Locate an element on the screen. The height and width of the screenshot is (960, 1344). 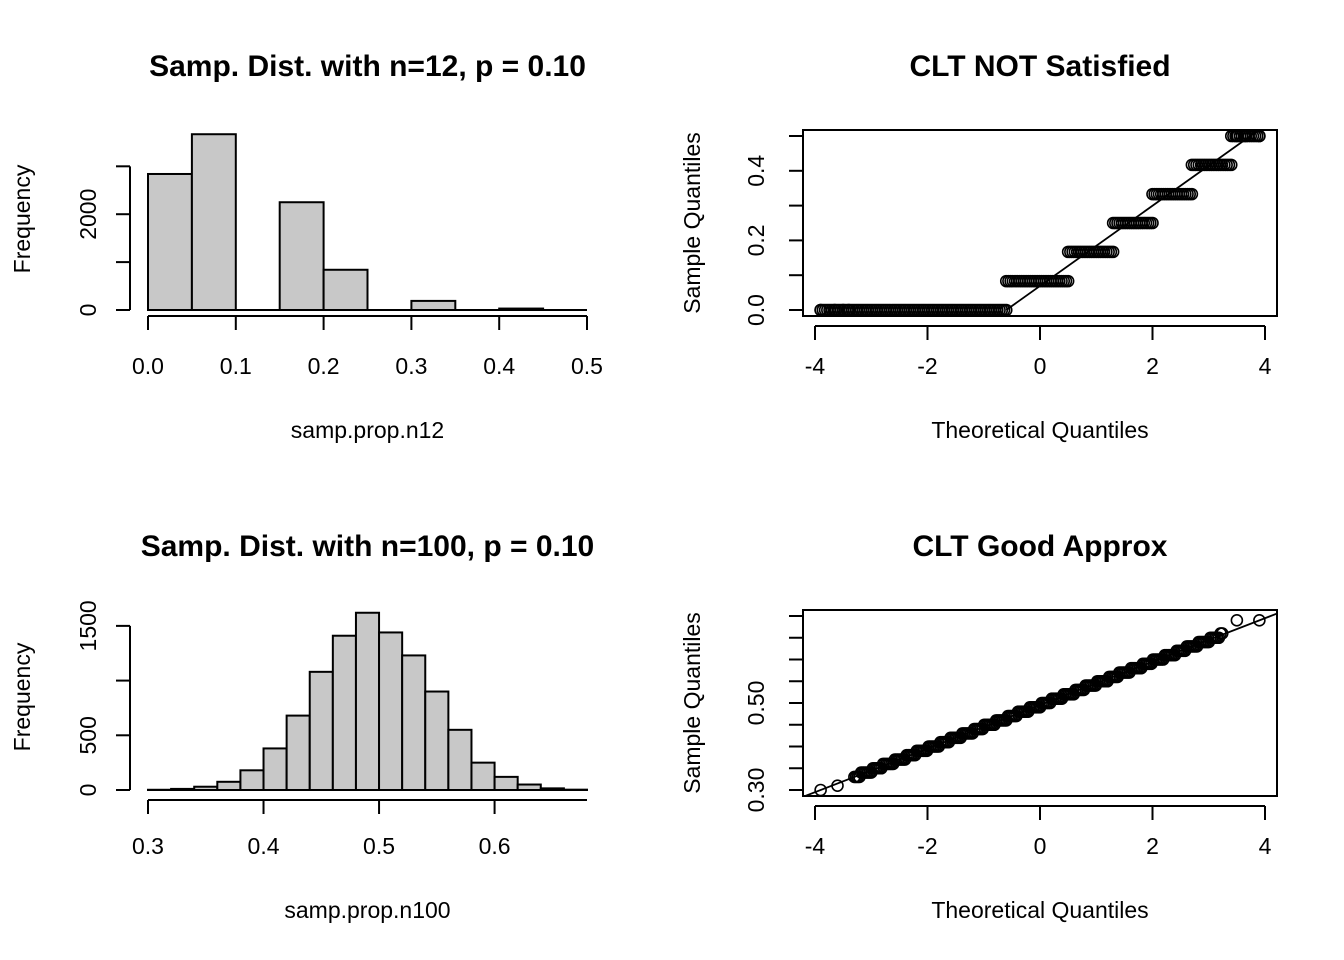
x-tick-label: 0.6 is located at coordinates (495, 846).